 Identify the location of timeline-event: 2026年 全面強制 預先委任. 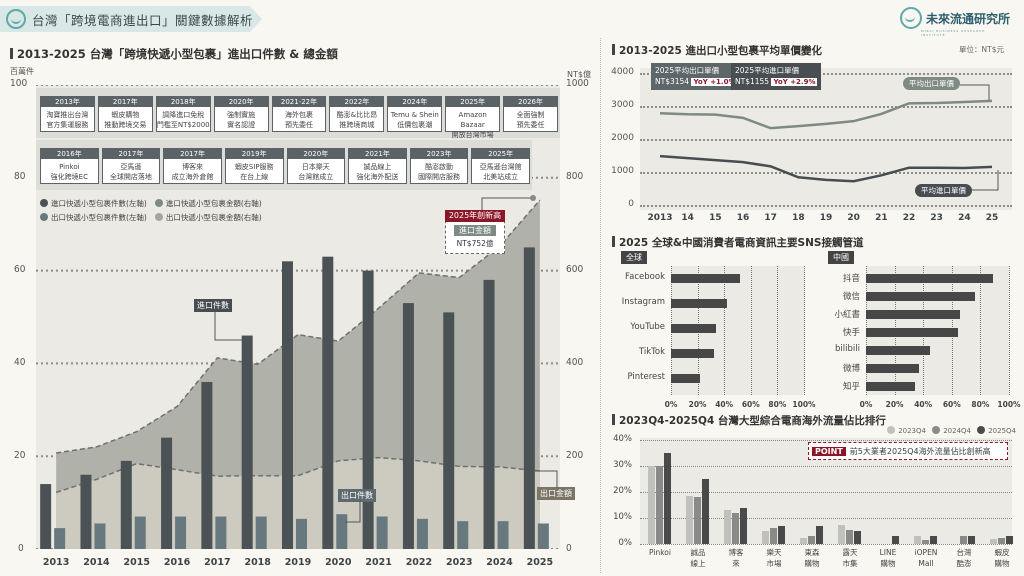
(531, 114).